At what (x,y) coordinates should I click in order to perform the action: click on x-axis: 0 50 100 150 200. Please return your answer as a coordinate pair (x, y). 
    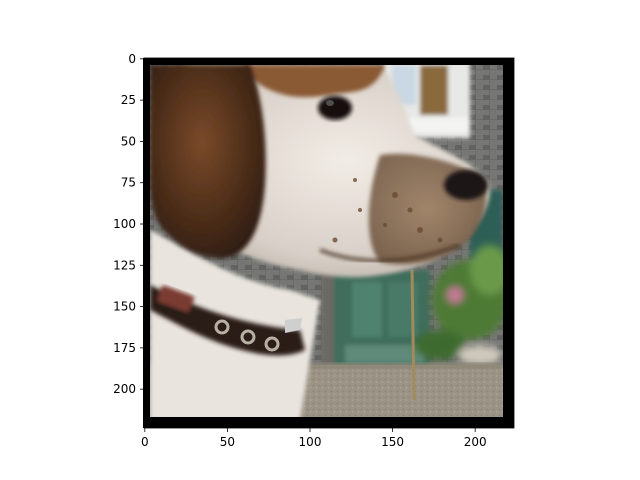
    Looking at the image, I should click on (314, 438).